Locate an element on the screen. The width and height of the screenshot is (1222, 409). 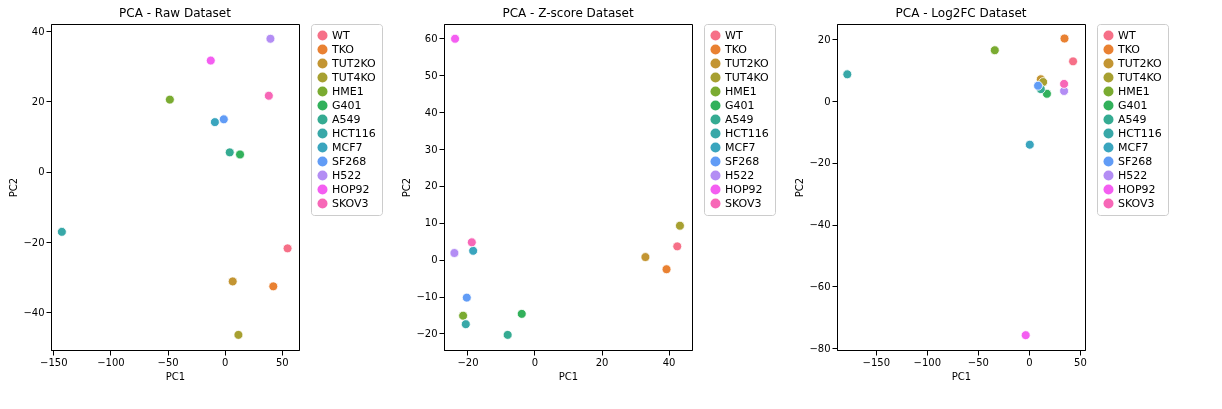
x-tick-label: 20 is located at coordinates (602, 362).